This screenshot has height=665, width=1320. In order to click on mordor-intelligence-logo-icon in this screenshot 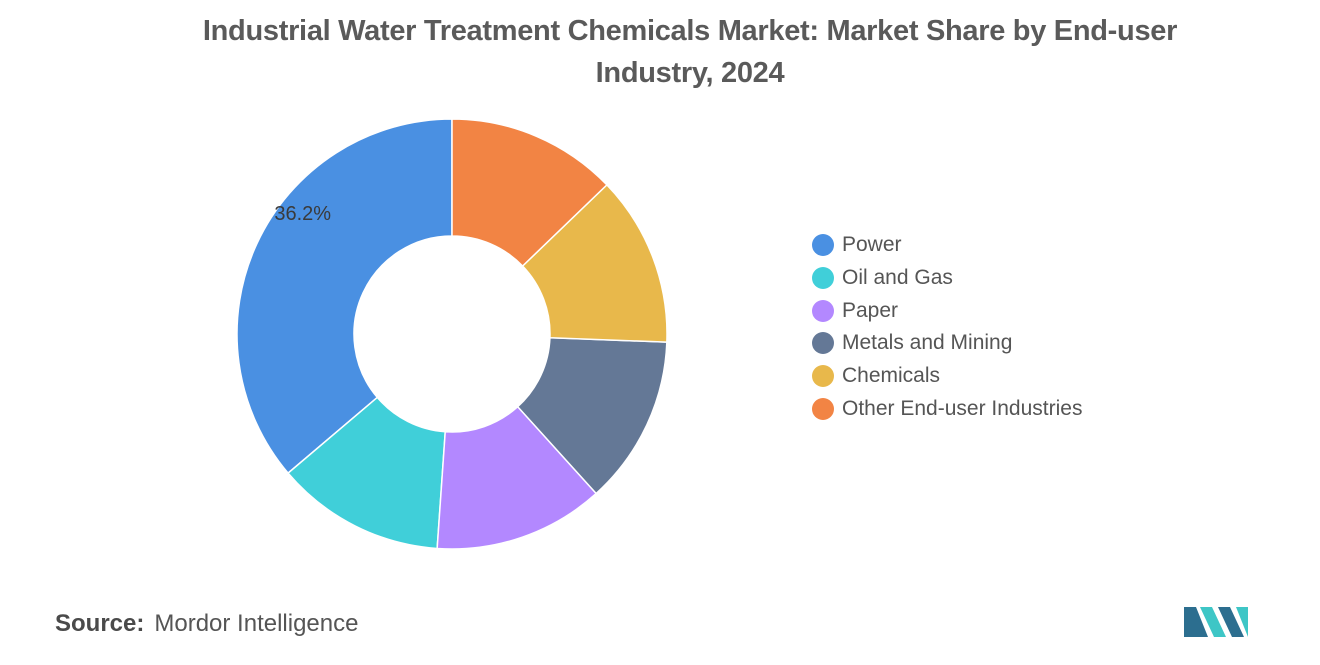, I will do `click(1216, 622)`.